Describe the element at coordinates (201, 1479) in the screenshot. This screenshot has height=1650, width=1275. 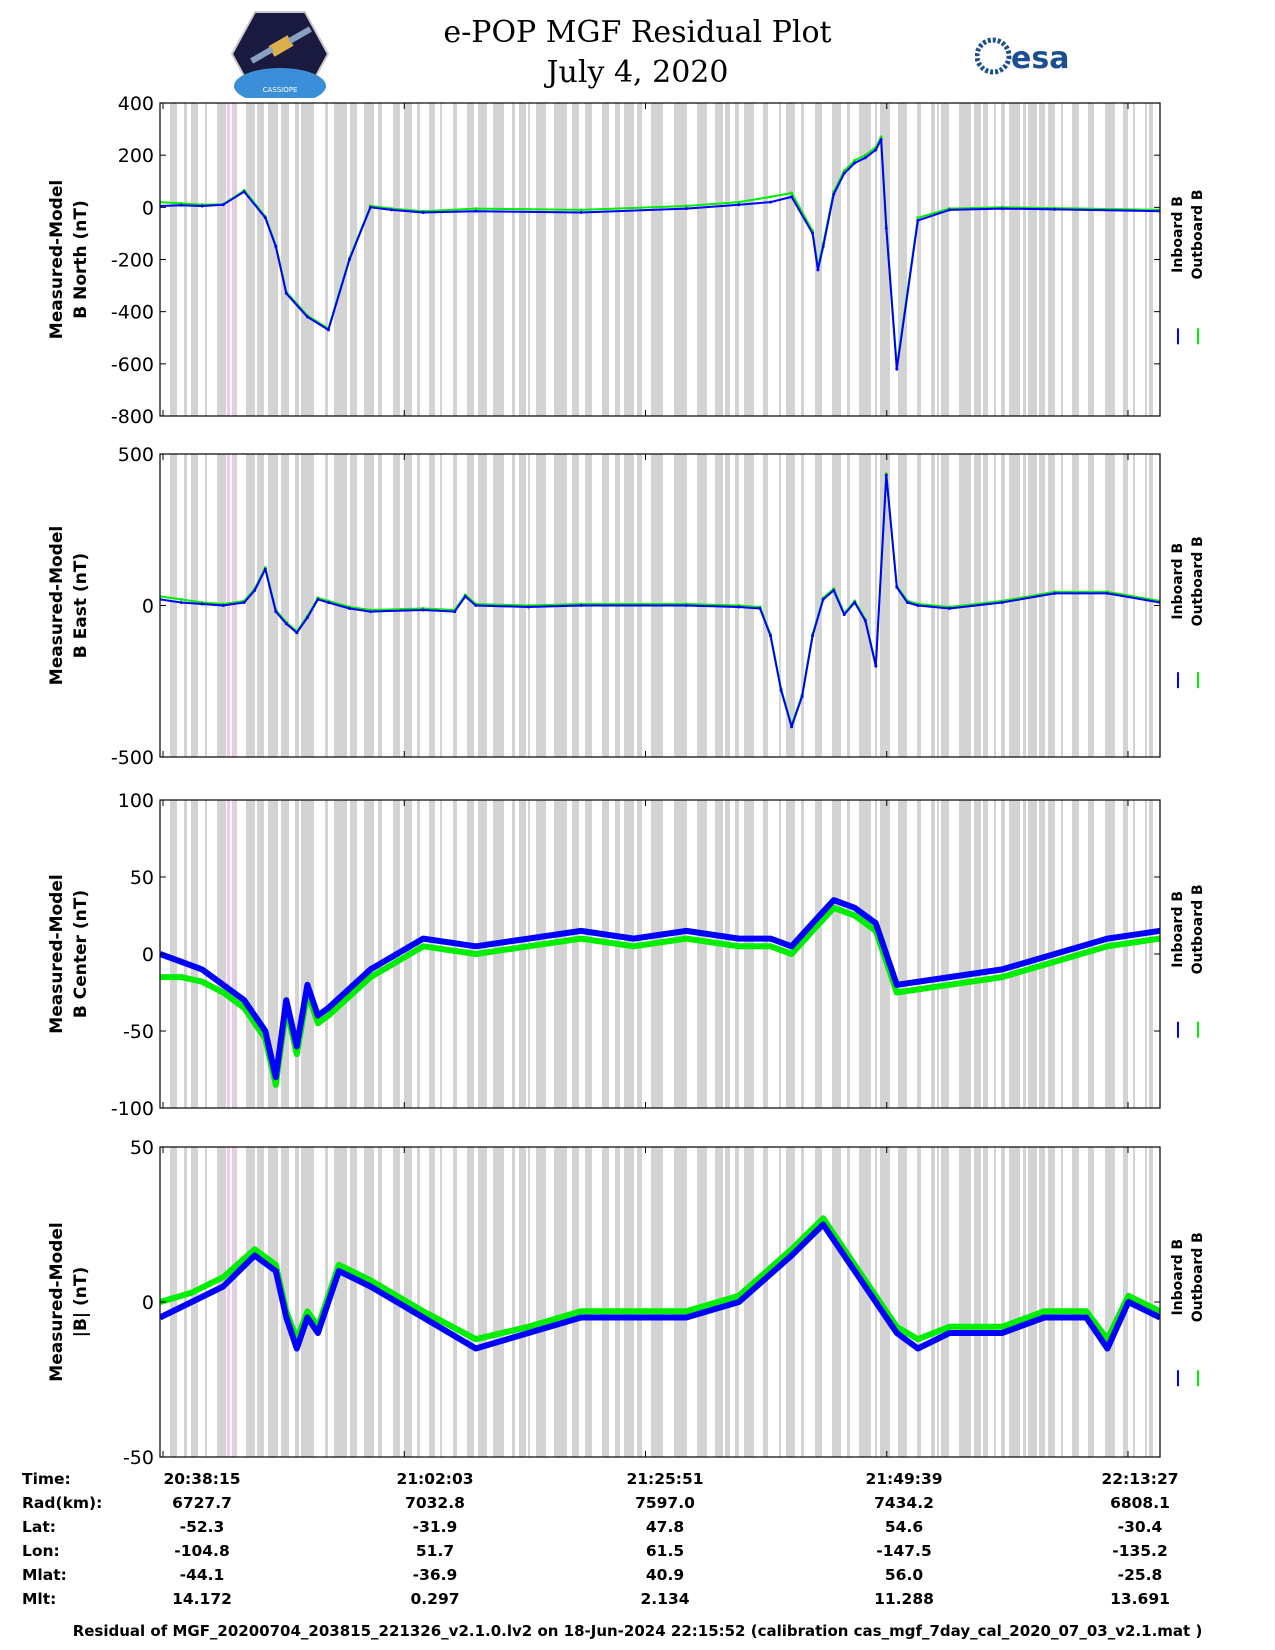
I see `table-cell: 20:38:15` at that location.